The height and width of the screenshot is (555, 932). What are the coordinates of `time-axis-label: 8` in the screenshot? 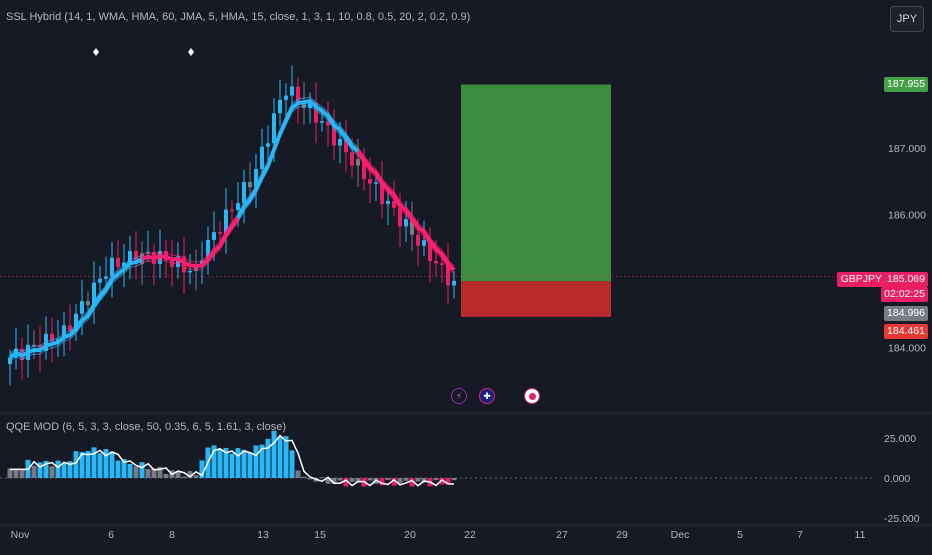 It's located at (172, 535).